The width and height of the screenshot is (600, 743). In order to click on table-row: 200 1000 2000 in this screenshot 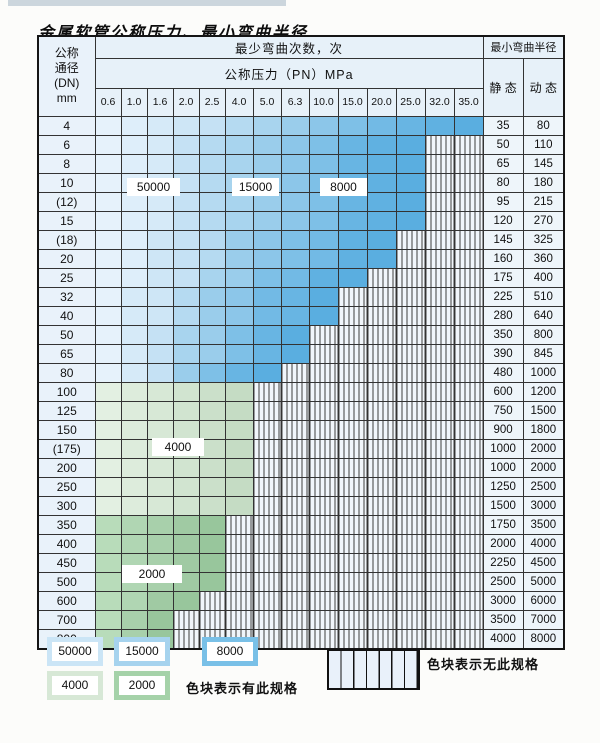, I will do `click(301, 467)`.